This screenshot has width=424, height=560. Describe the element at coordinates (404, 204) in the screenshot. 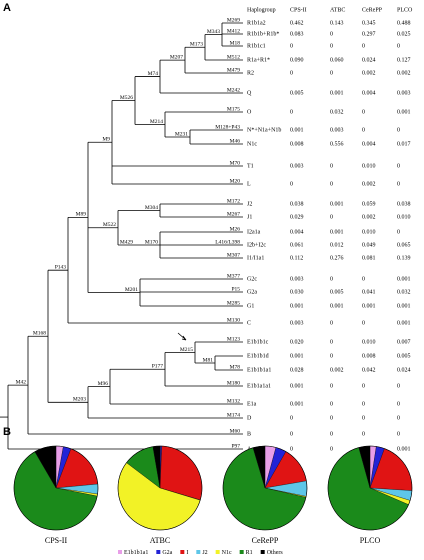

I see `table-cell: 0.038` at that location.